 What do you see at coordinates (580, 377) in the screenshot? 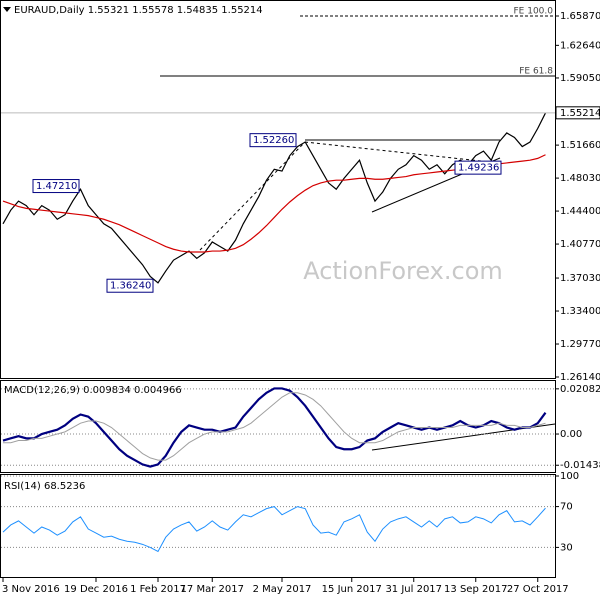
I see `y-tick-label: 1.26140` at bounding box center [580, 377].